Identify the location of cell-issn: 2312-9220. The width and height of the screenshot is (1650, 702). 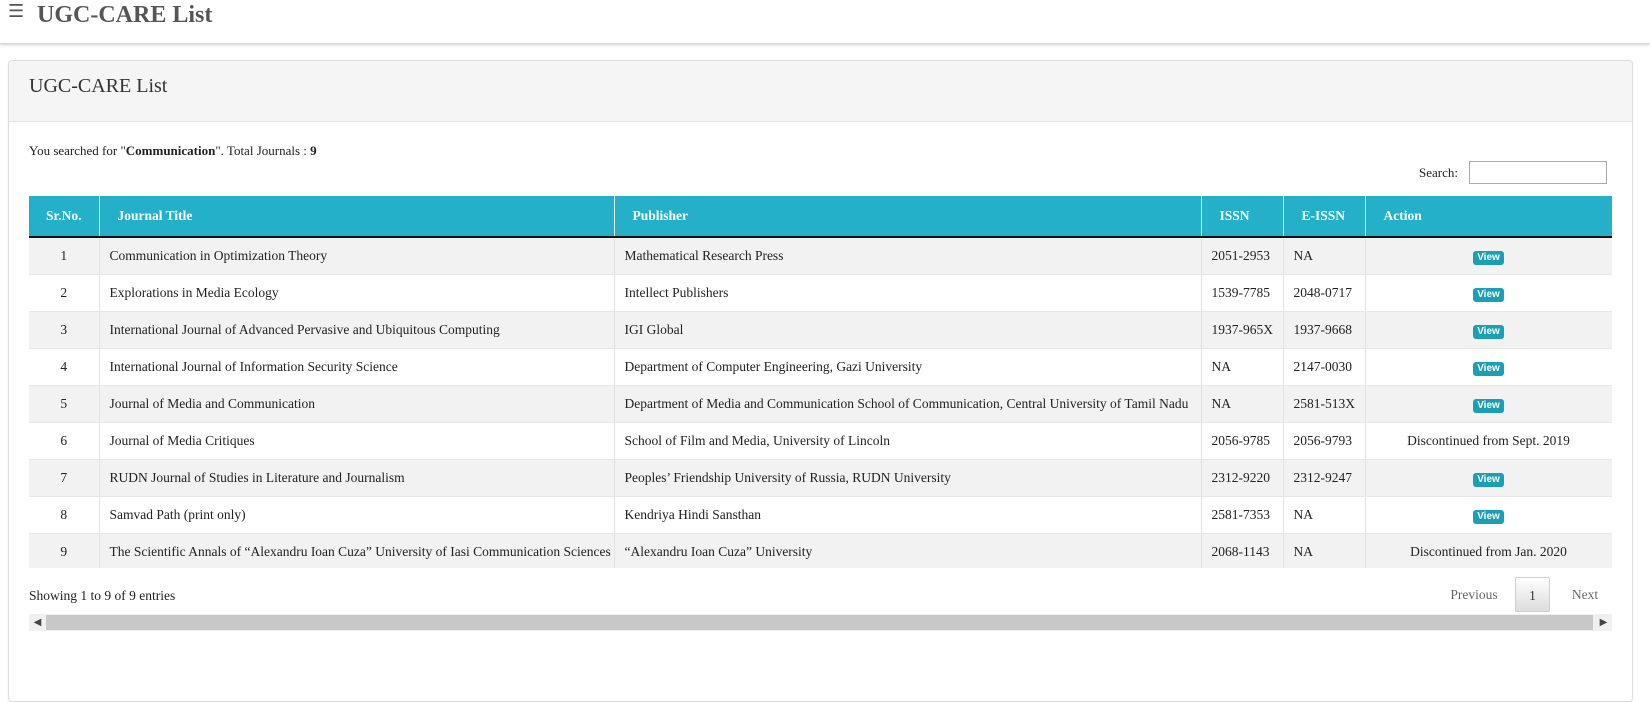
(1242, 478).